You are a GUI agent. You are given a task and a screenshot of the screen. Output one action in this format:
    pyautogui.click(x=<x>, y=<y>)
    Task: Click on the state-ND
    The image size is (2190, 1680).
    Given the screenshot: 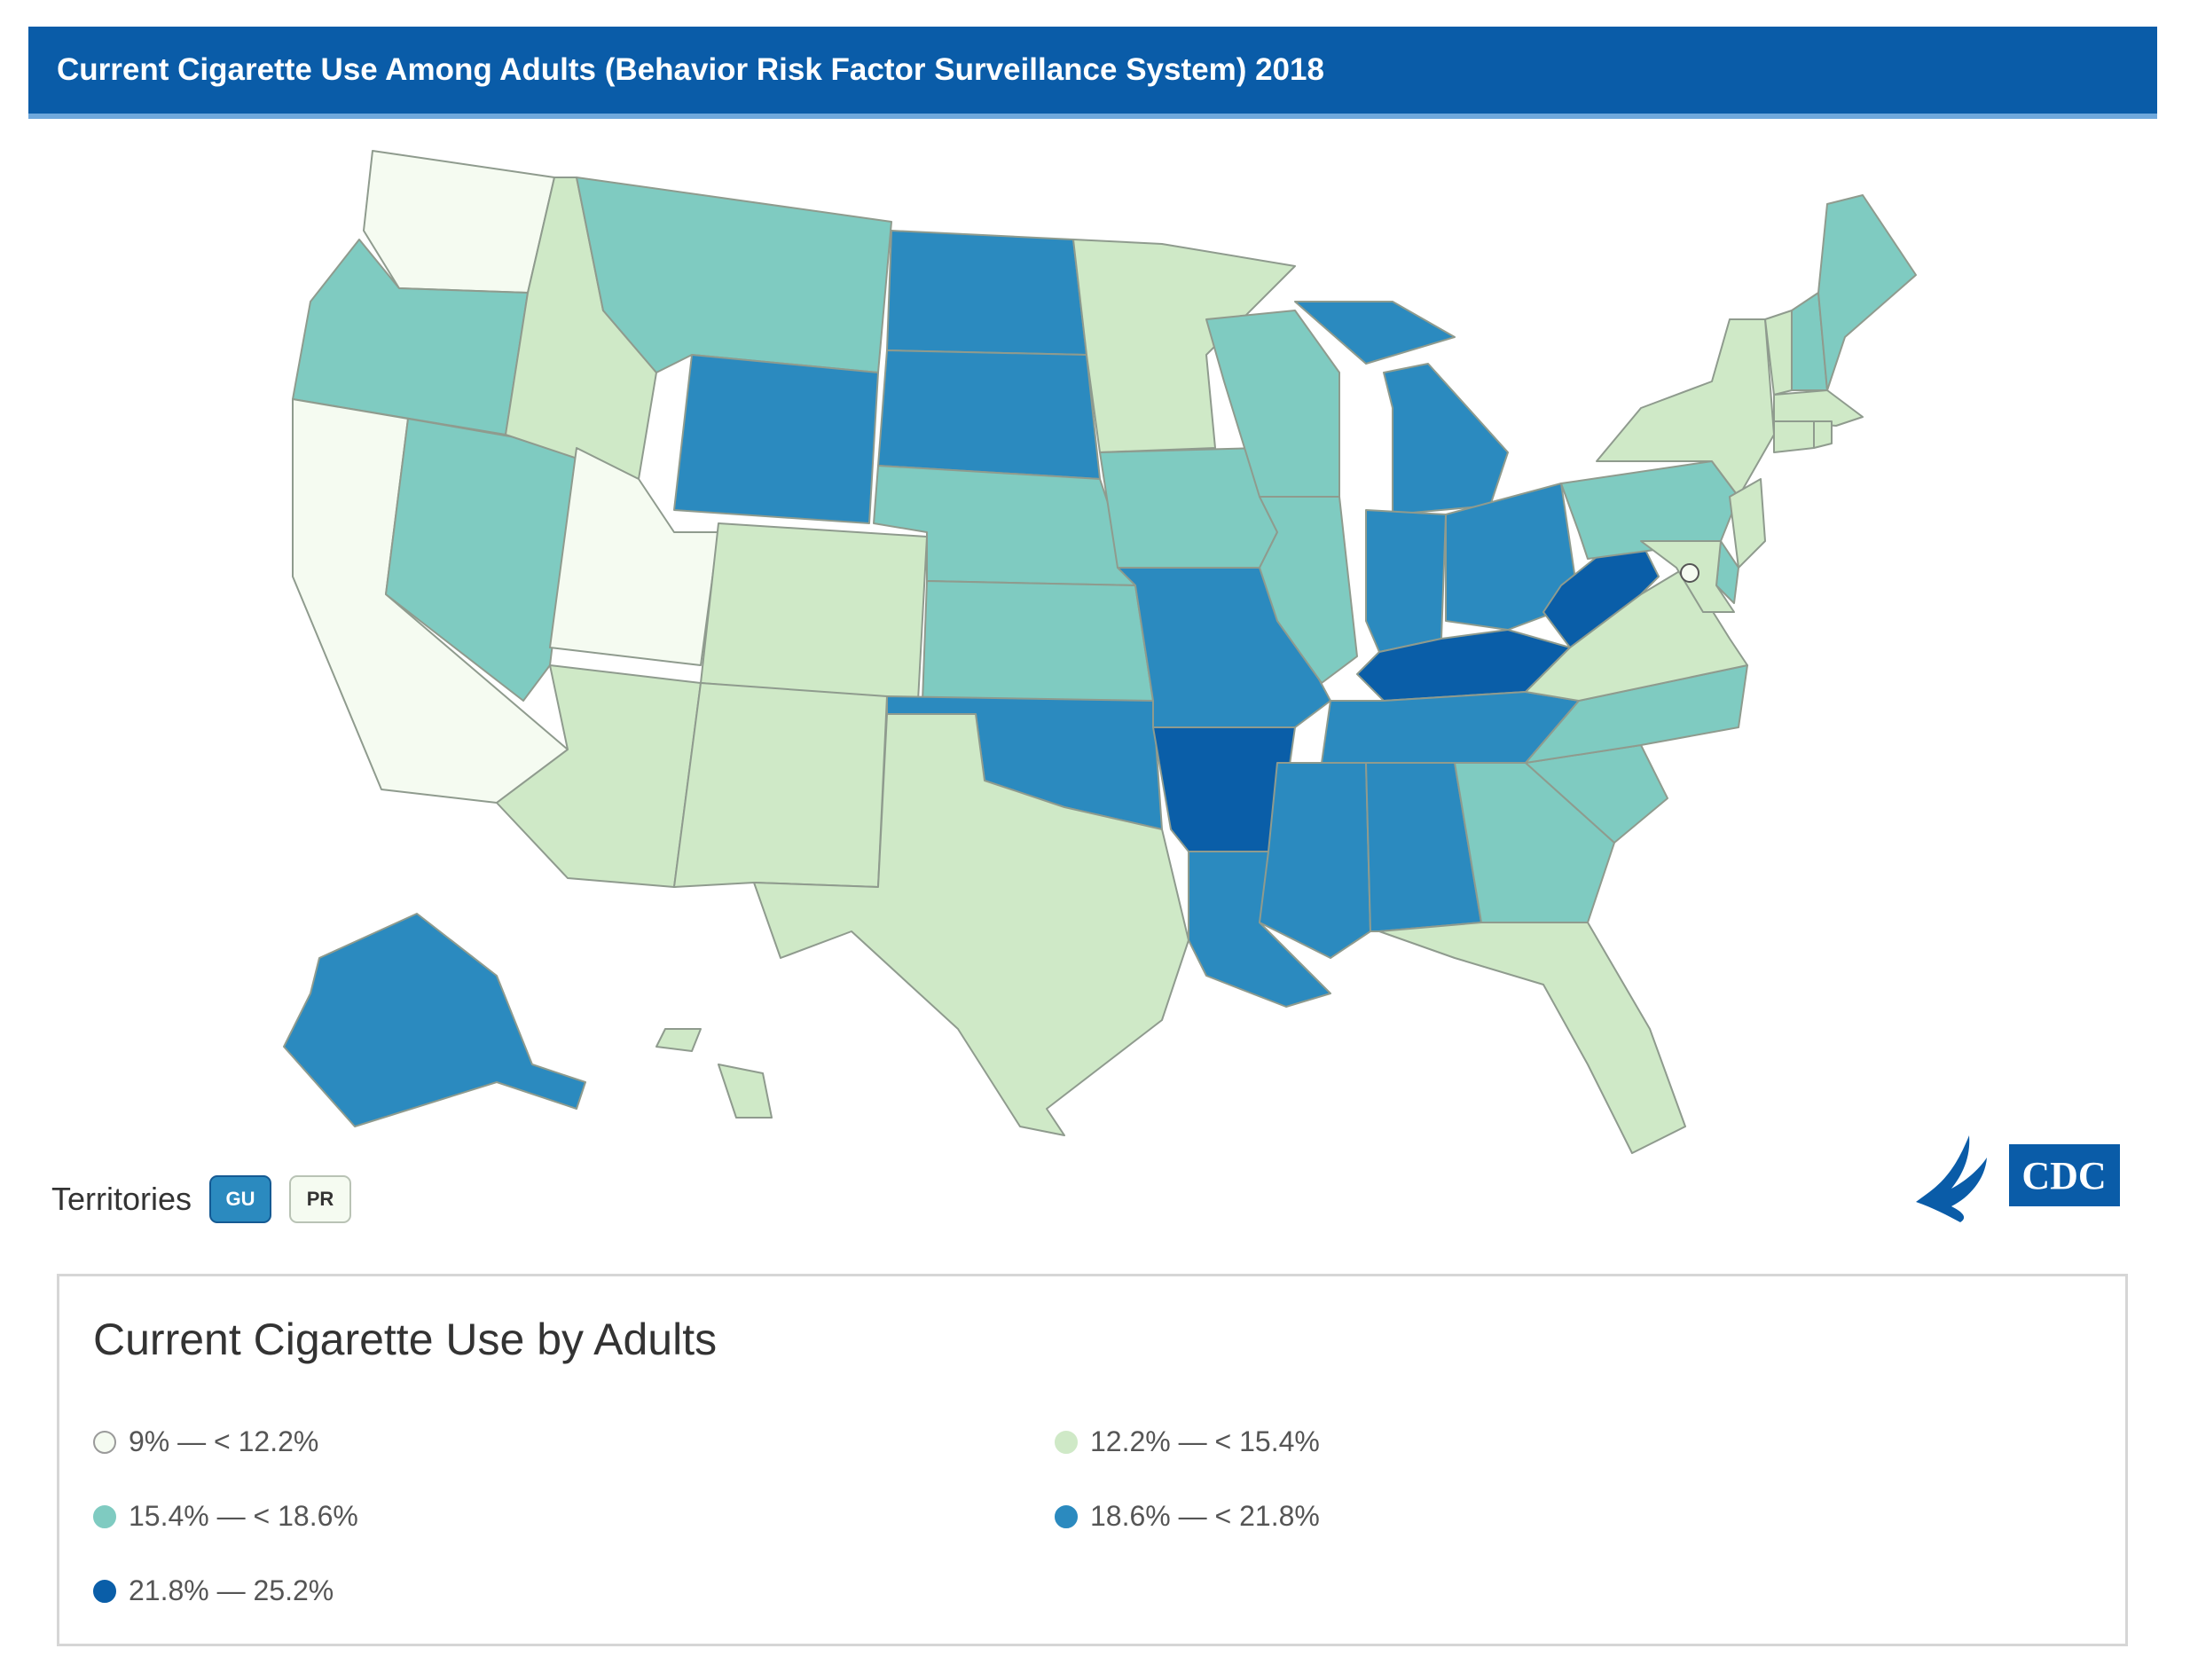 What is the action you would take?
    pyautogui.click(x=986, y=293)
    